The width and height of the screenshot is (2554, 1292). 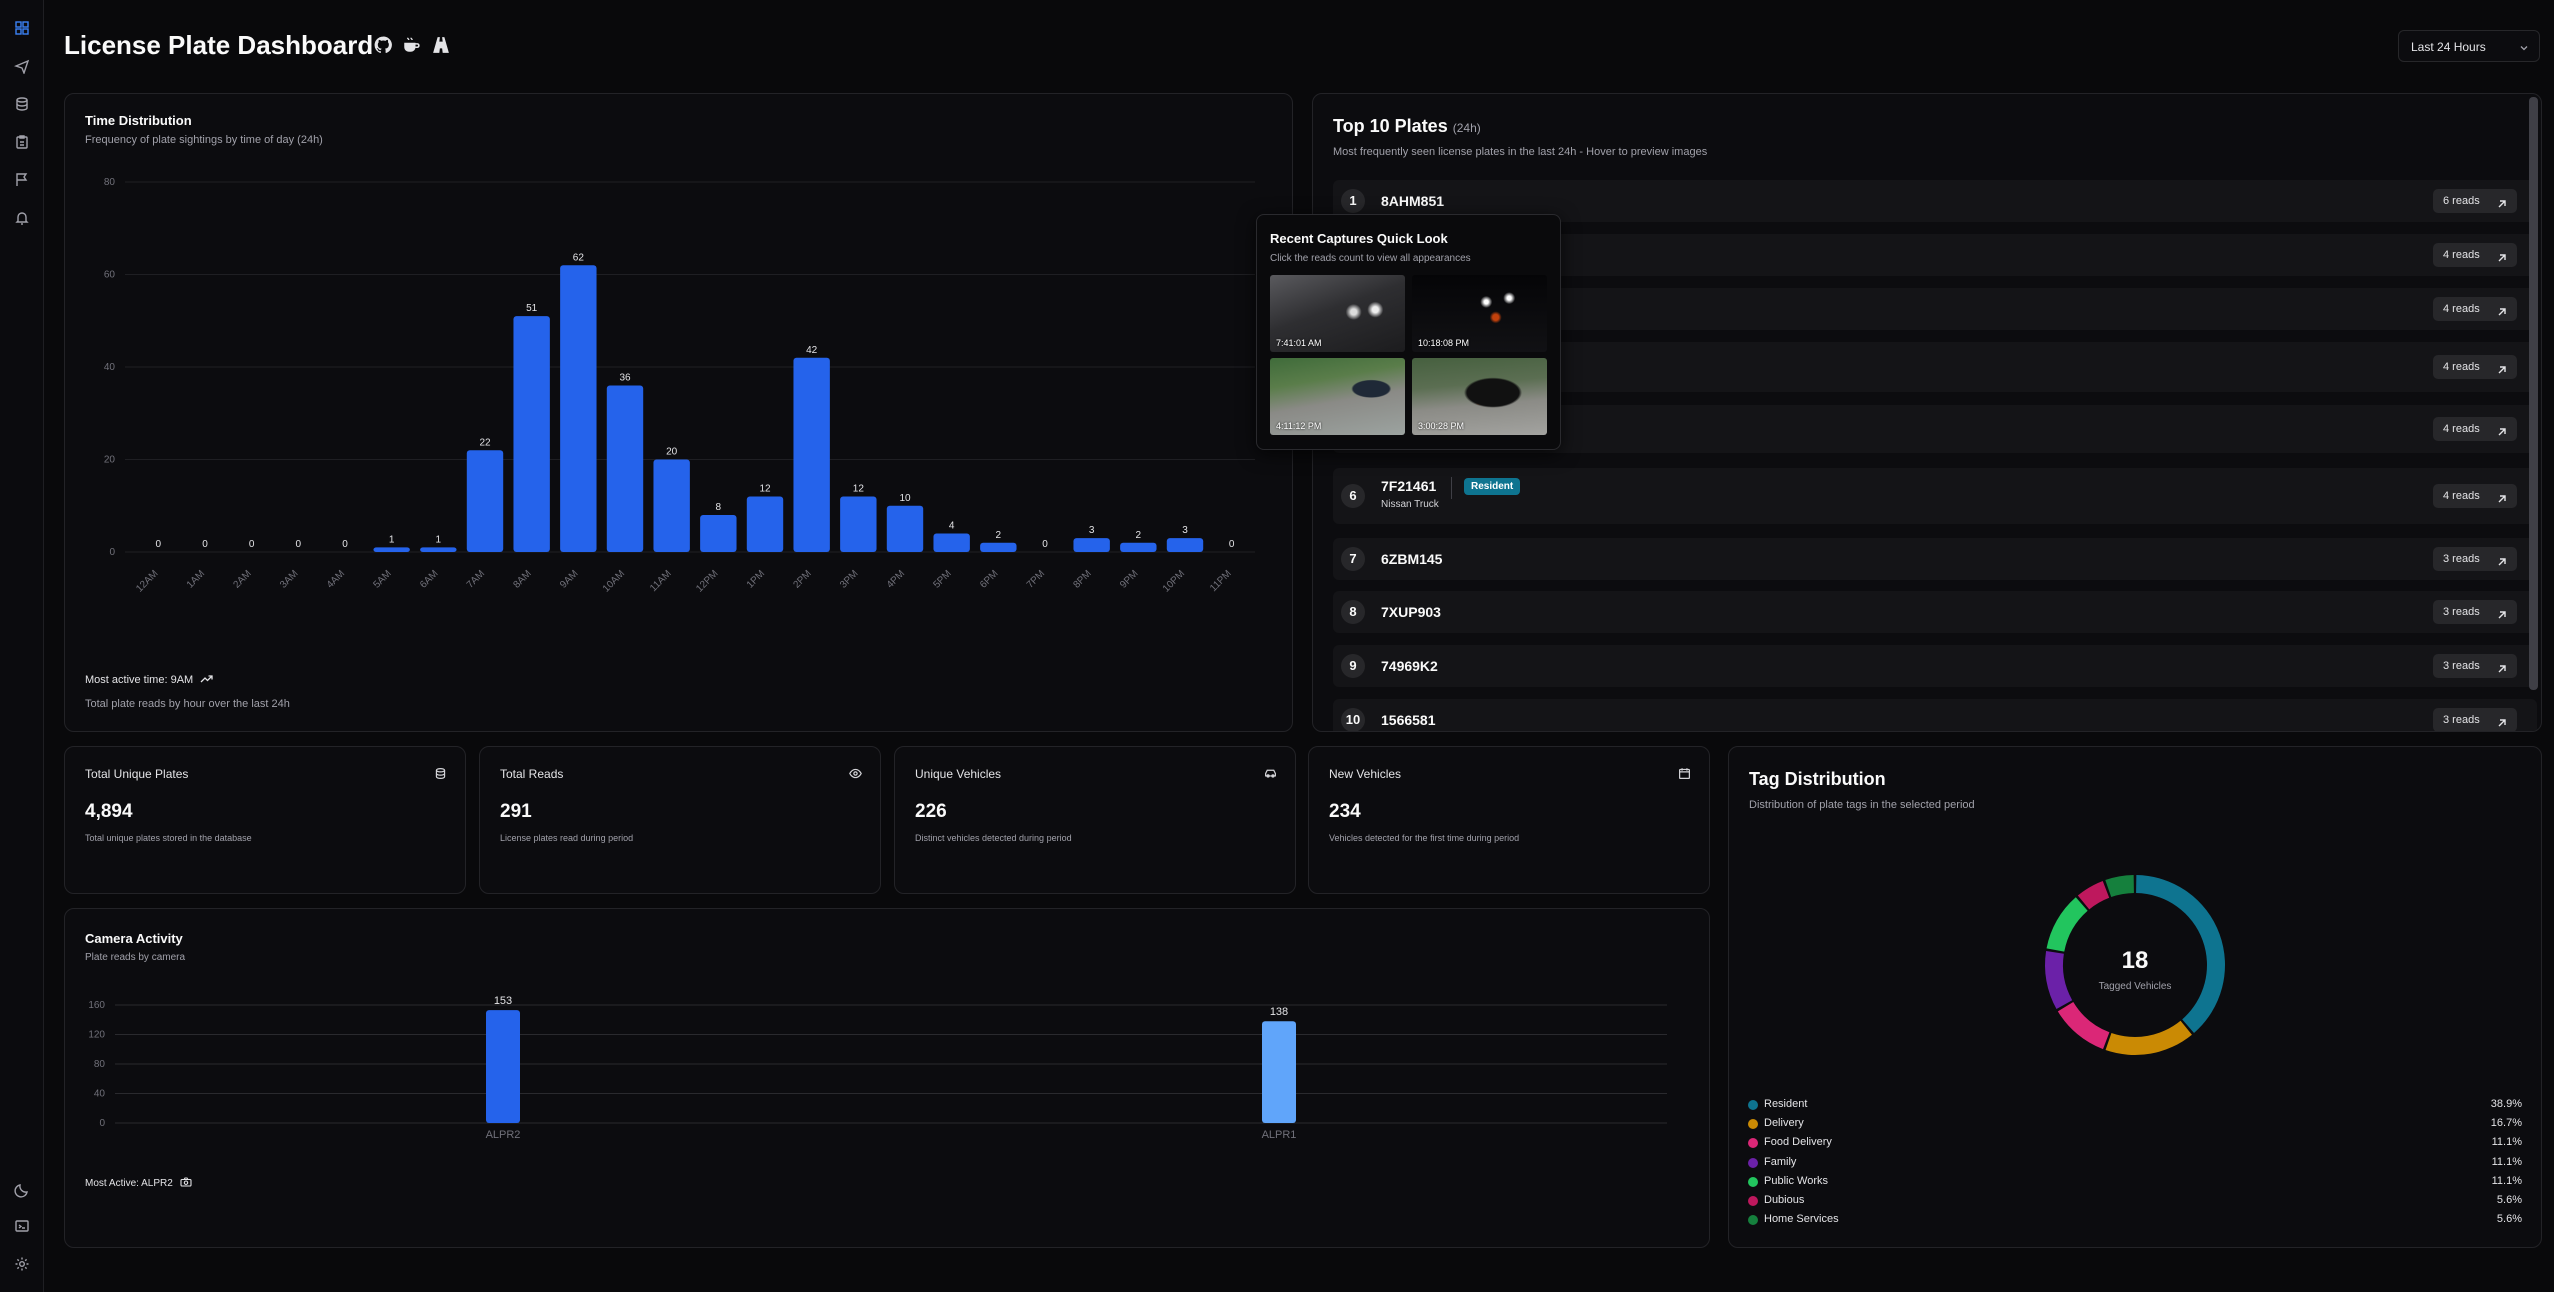 I want to click on stat-title: Total Reads, so click(x=532, y=774).